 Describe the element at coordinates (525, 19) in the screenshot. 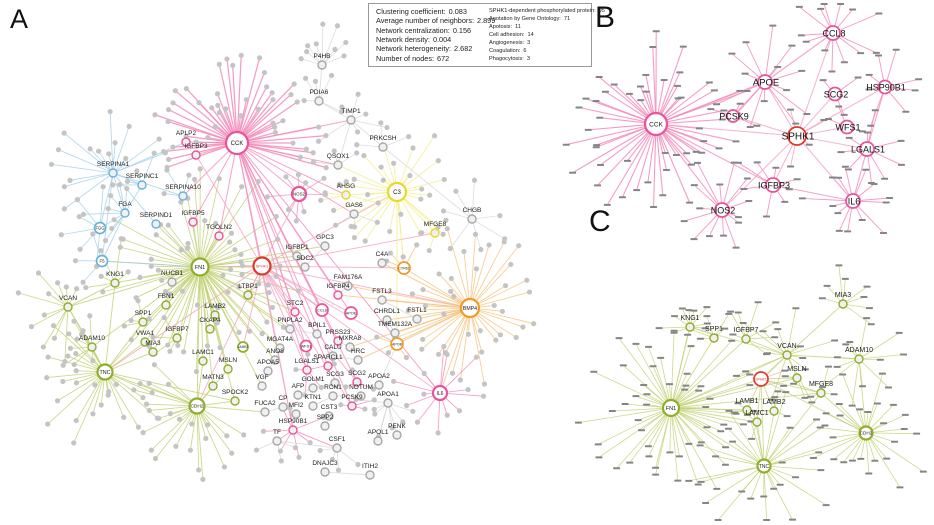

I see `stat-label: Anotation by Gene Ontology:` at that location.